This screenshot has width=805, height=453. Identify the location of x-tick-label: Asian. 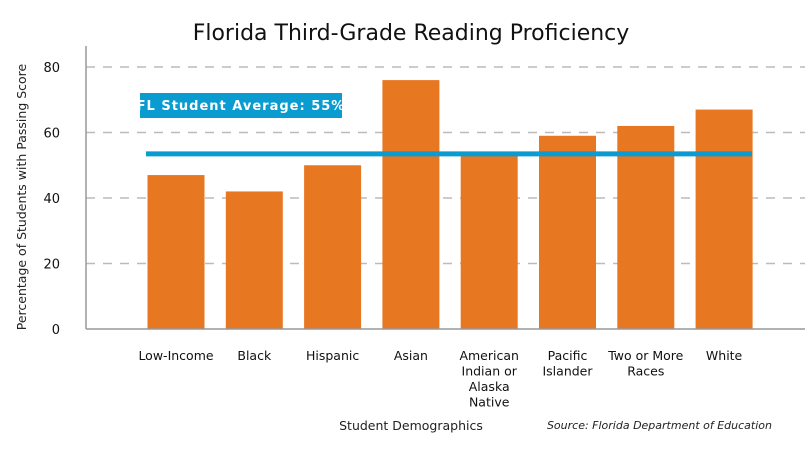
(411, 355).